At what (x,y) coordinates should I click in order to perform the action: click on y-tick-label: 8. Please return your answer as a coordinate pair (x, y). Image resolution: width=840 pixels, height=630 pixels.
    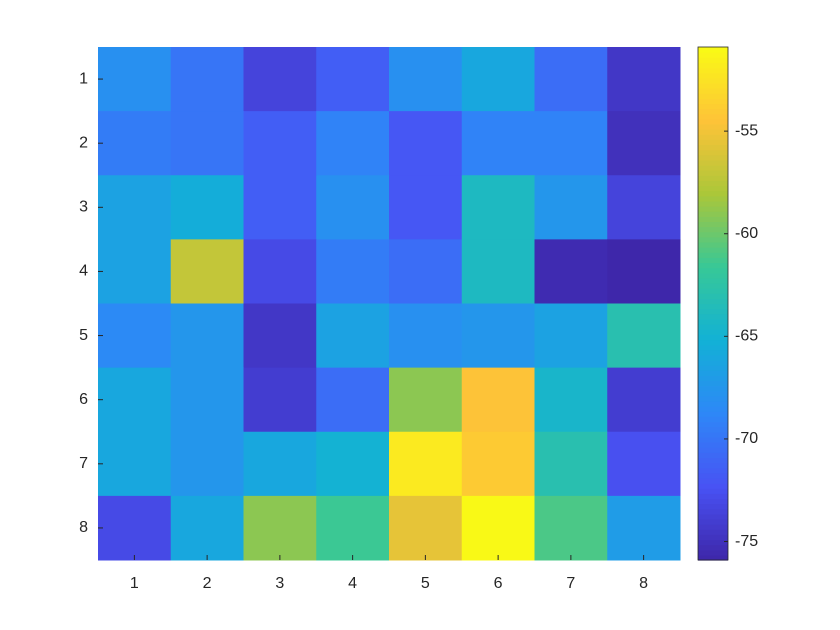
    Looking at the image, I should click on (83, 527).